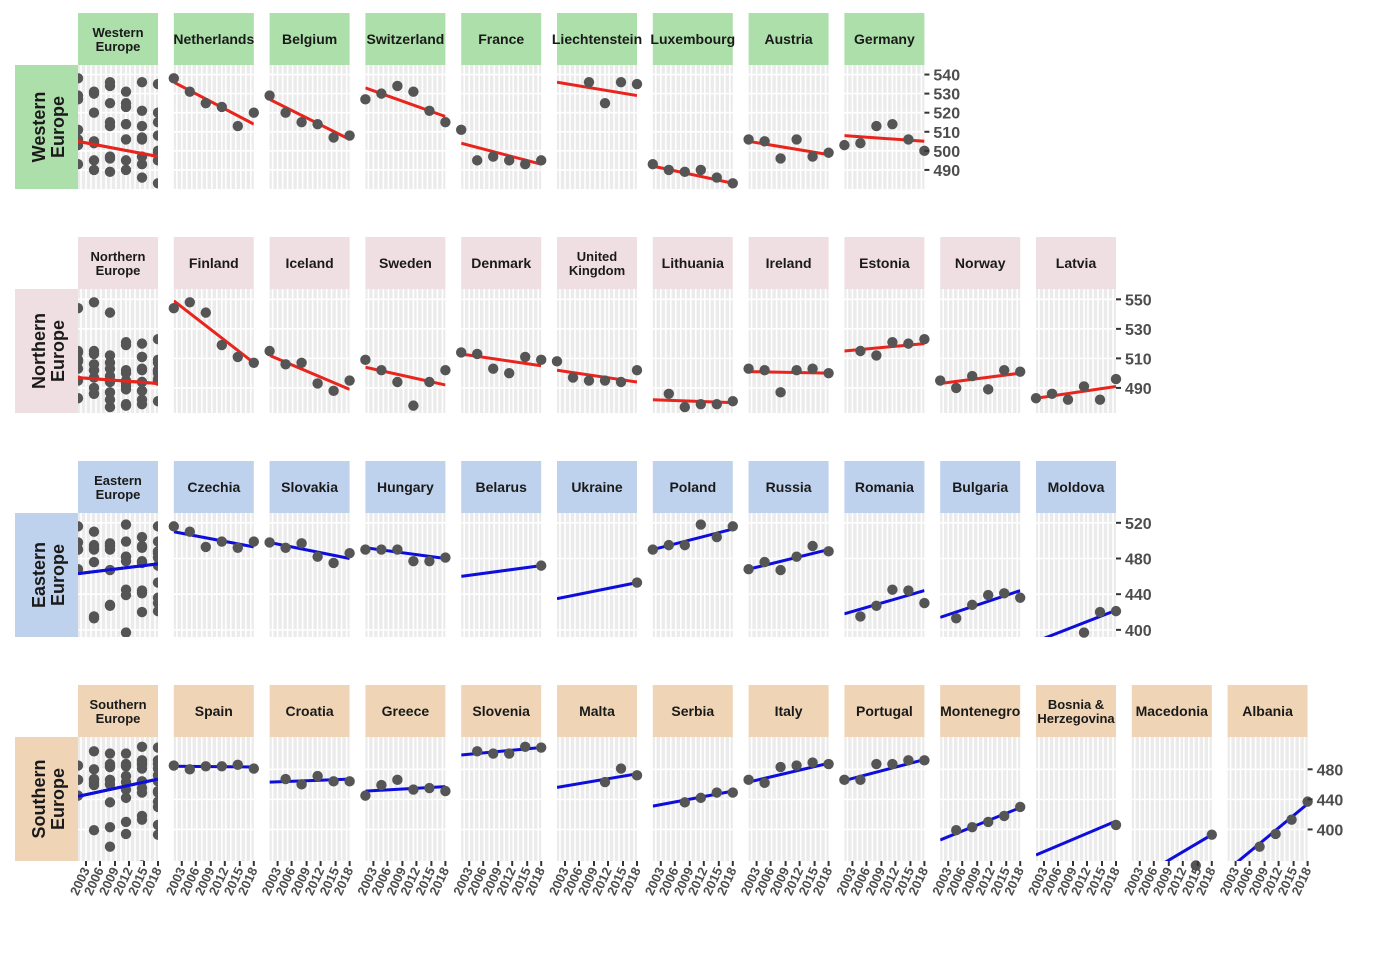 This screenshot has height=959, width=1400. I want to click on region-label: NorthernEurope, so click(48, 351).